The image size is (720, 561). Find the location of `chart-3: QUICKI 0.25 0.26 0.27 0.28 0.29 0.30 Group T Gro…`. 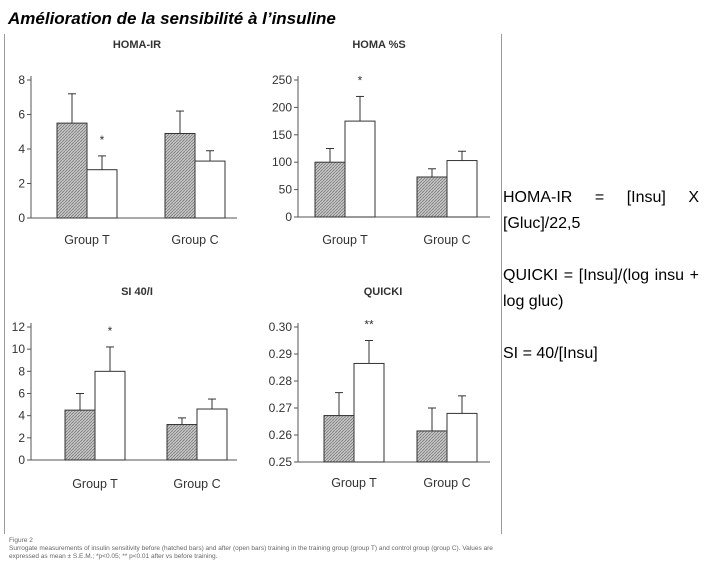

chart-3: QUICKI 0.25 0.26 0.27 0.28 0.29 0.30 Group T Gro… is located at coordinates (379, 388).